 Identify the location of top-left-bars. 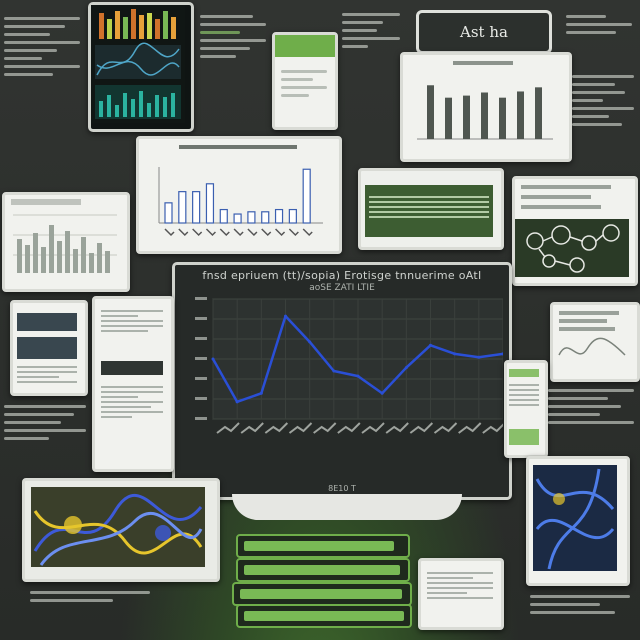
(137, 24).